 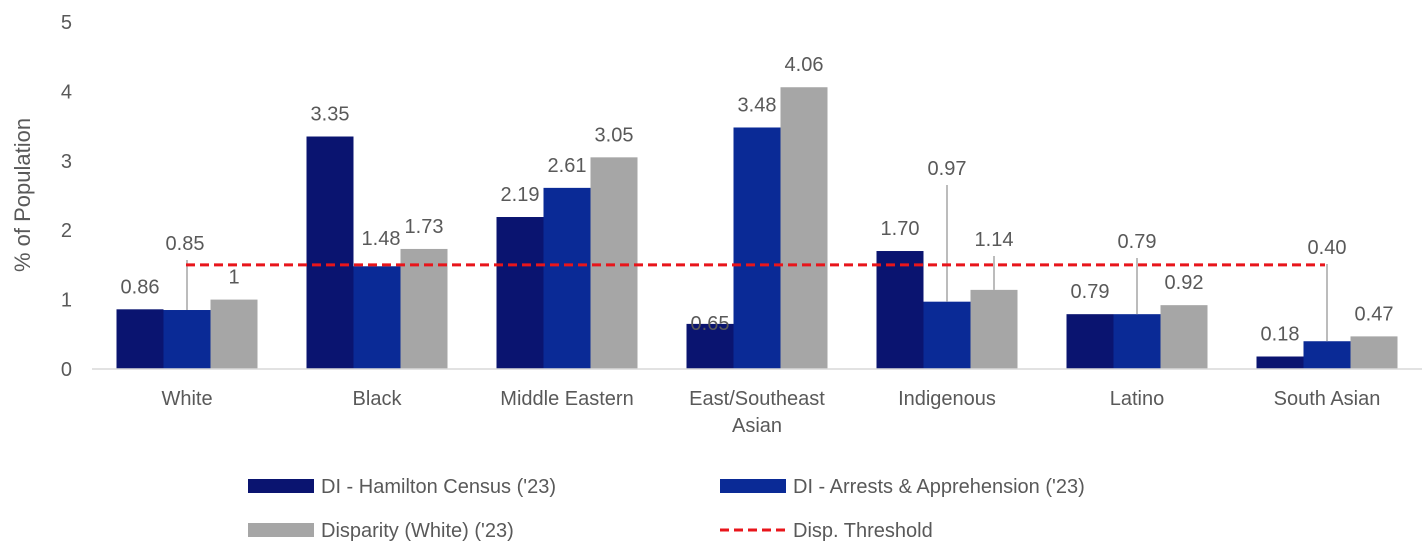 What do you see at coordinates (186, 399) in the screenshot?
I see `category-label: White` at bounding box center [186, 399].